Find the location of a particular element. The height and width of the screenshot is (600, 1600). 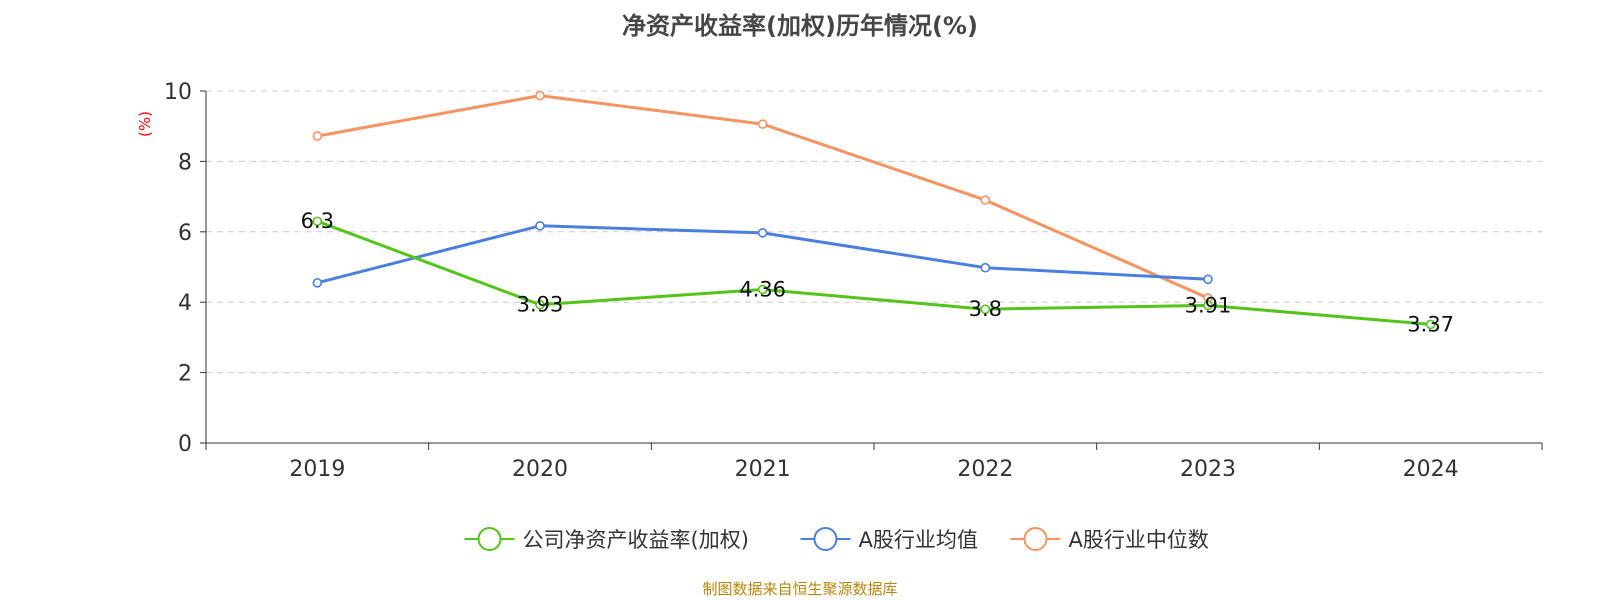

y-tick-label: 8 is located at coordinates (185, 162).